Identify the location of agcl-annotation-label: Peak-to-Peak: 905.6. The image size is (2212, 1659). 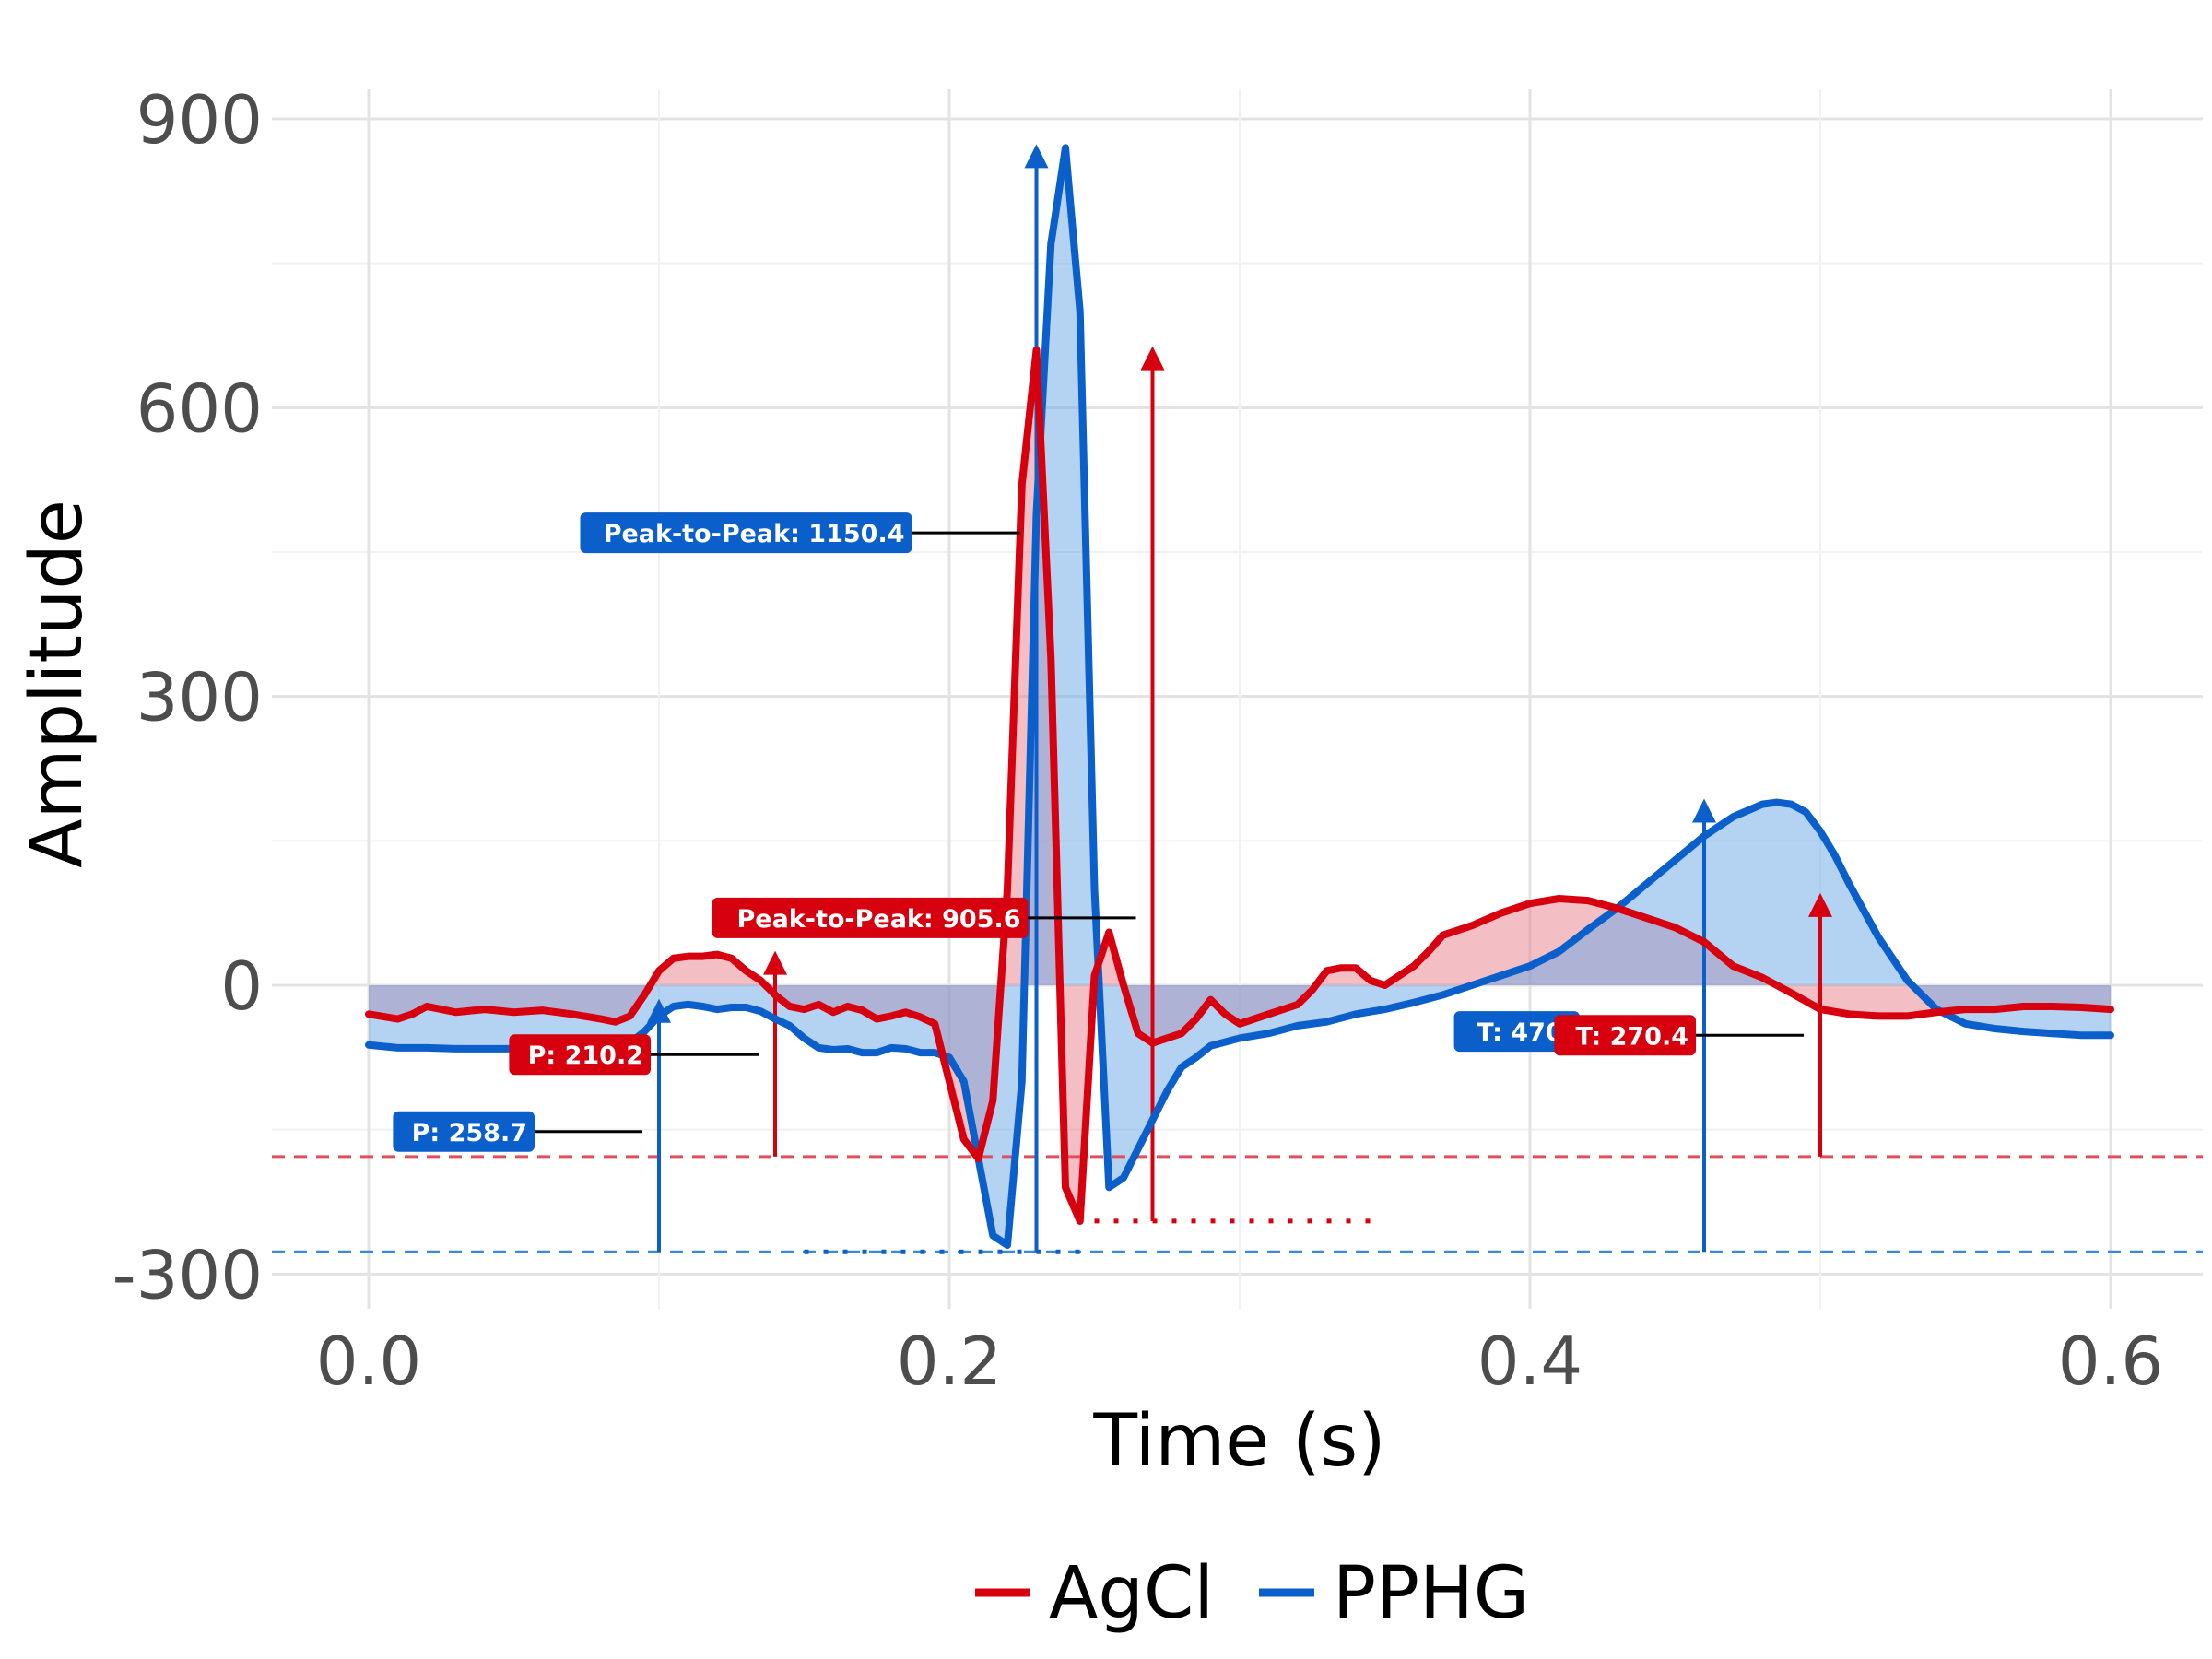
(924, 917).